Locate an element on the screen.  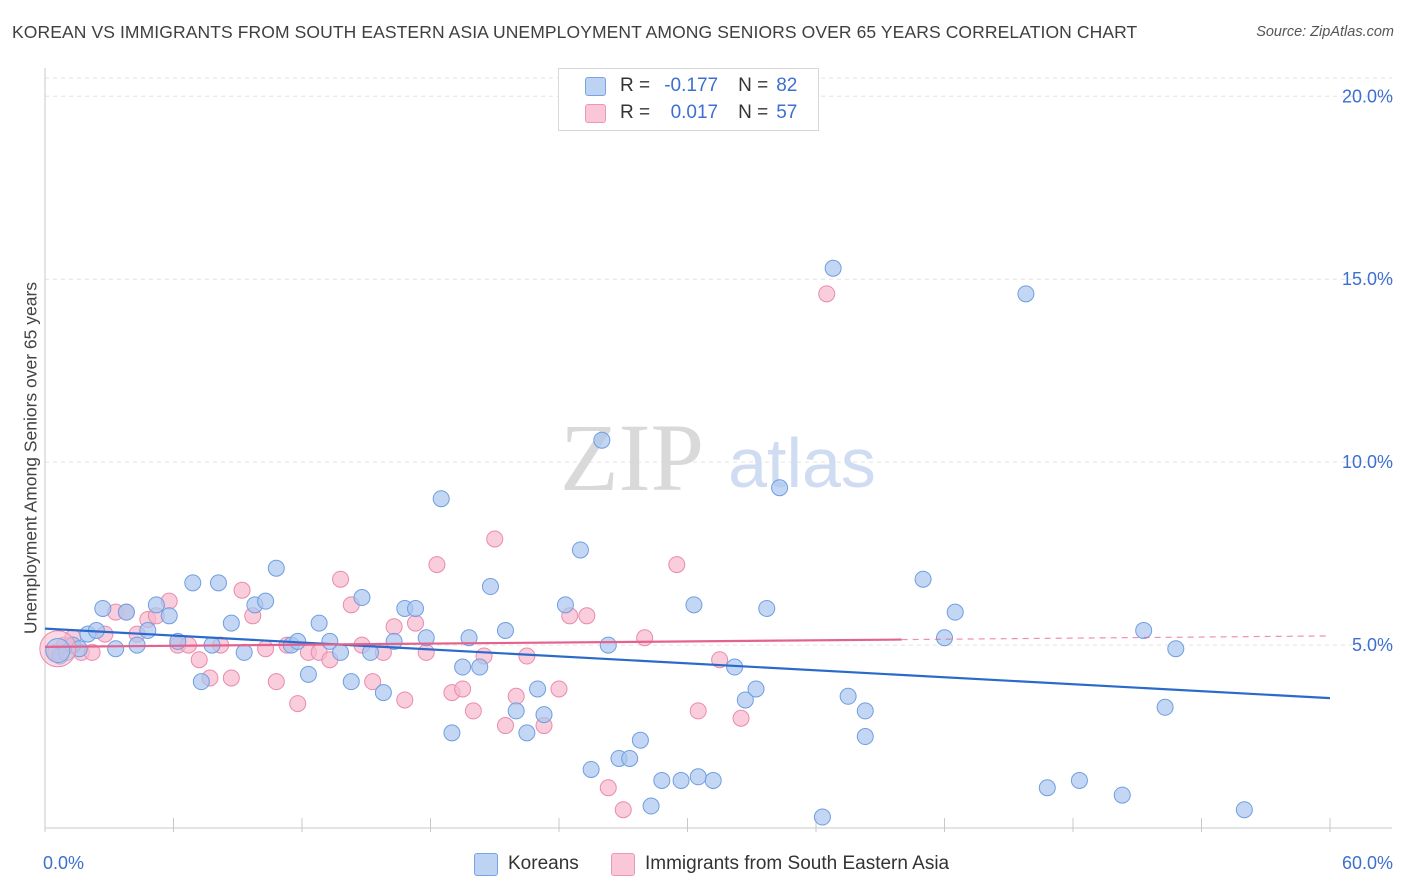
korean-cluster-point is located at coordinates (58, 651).